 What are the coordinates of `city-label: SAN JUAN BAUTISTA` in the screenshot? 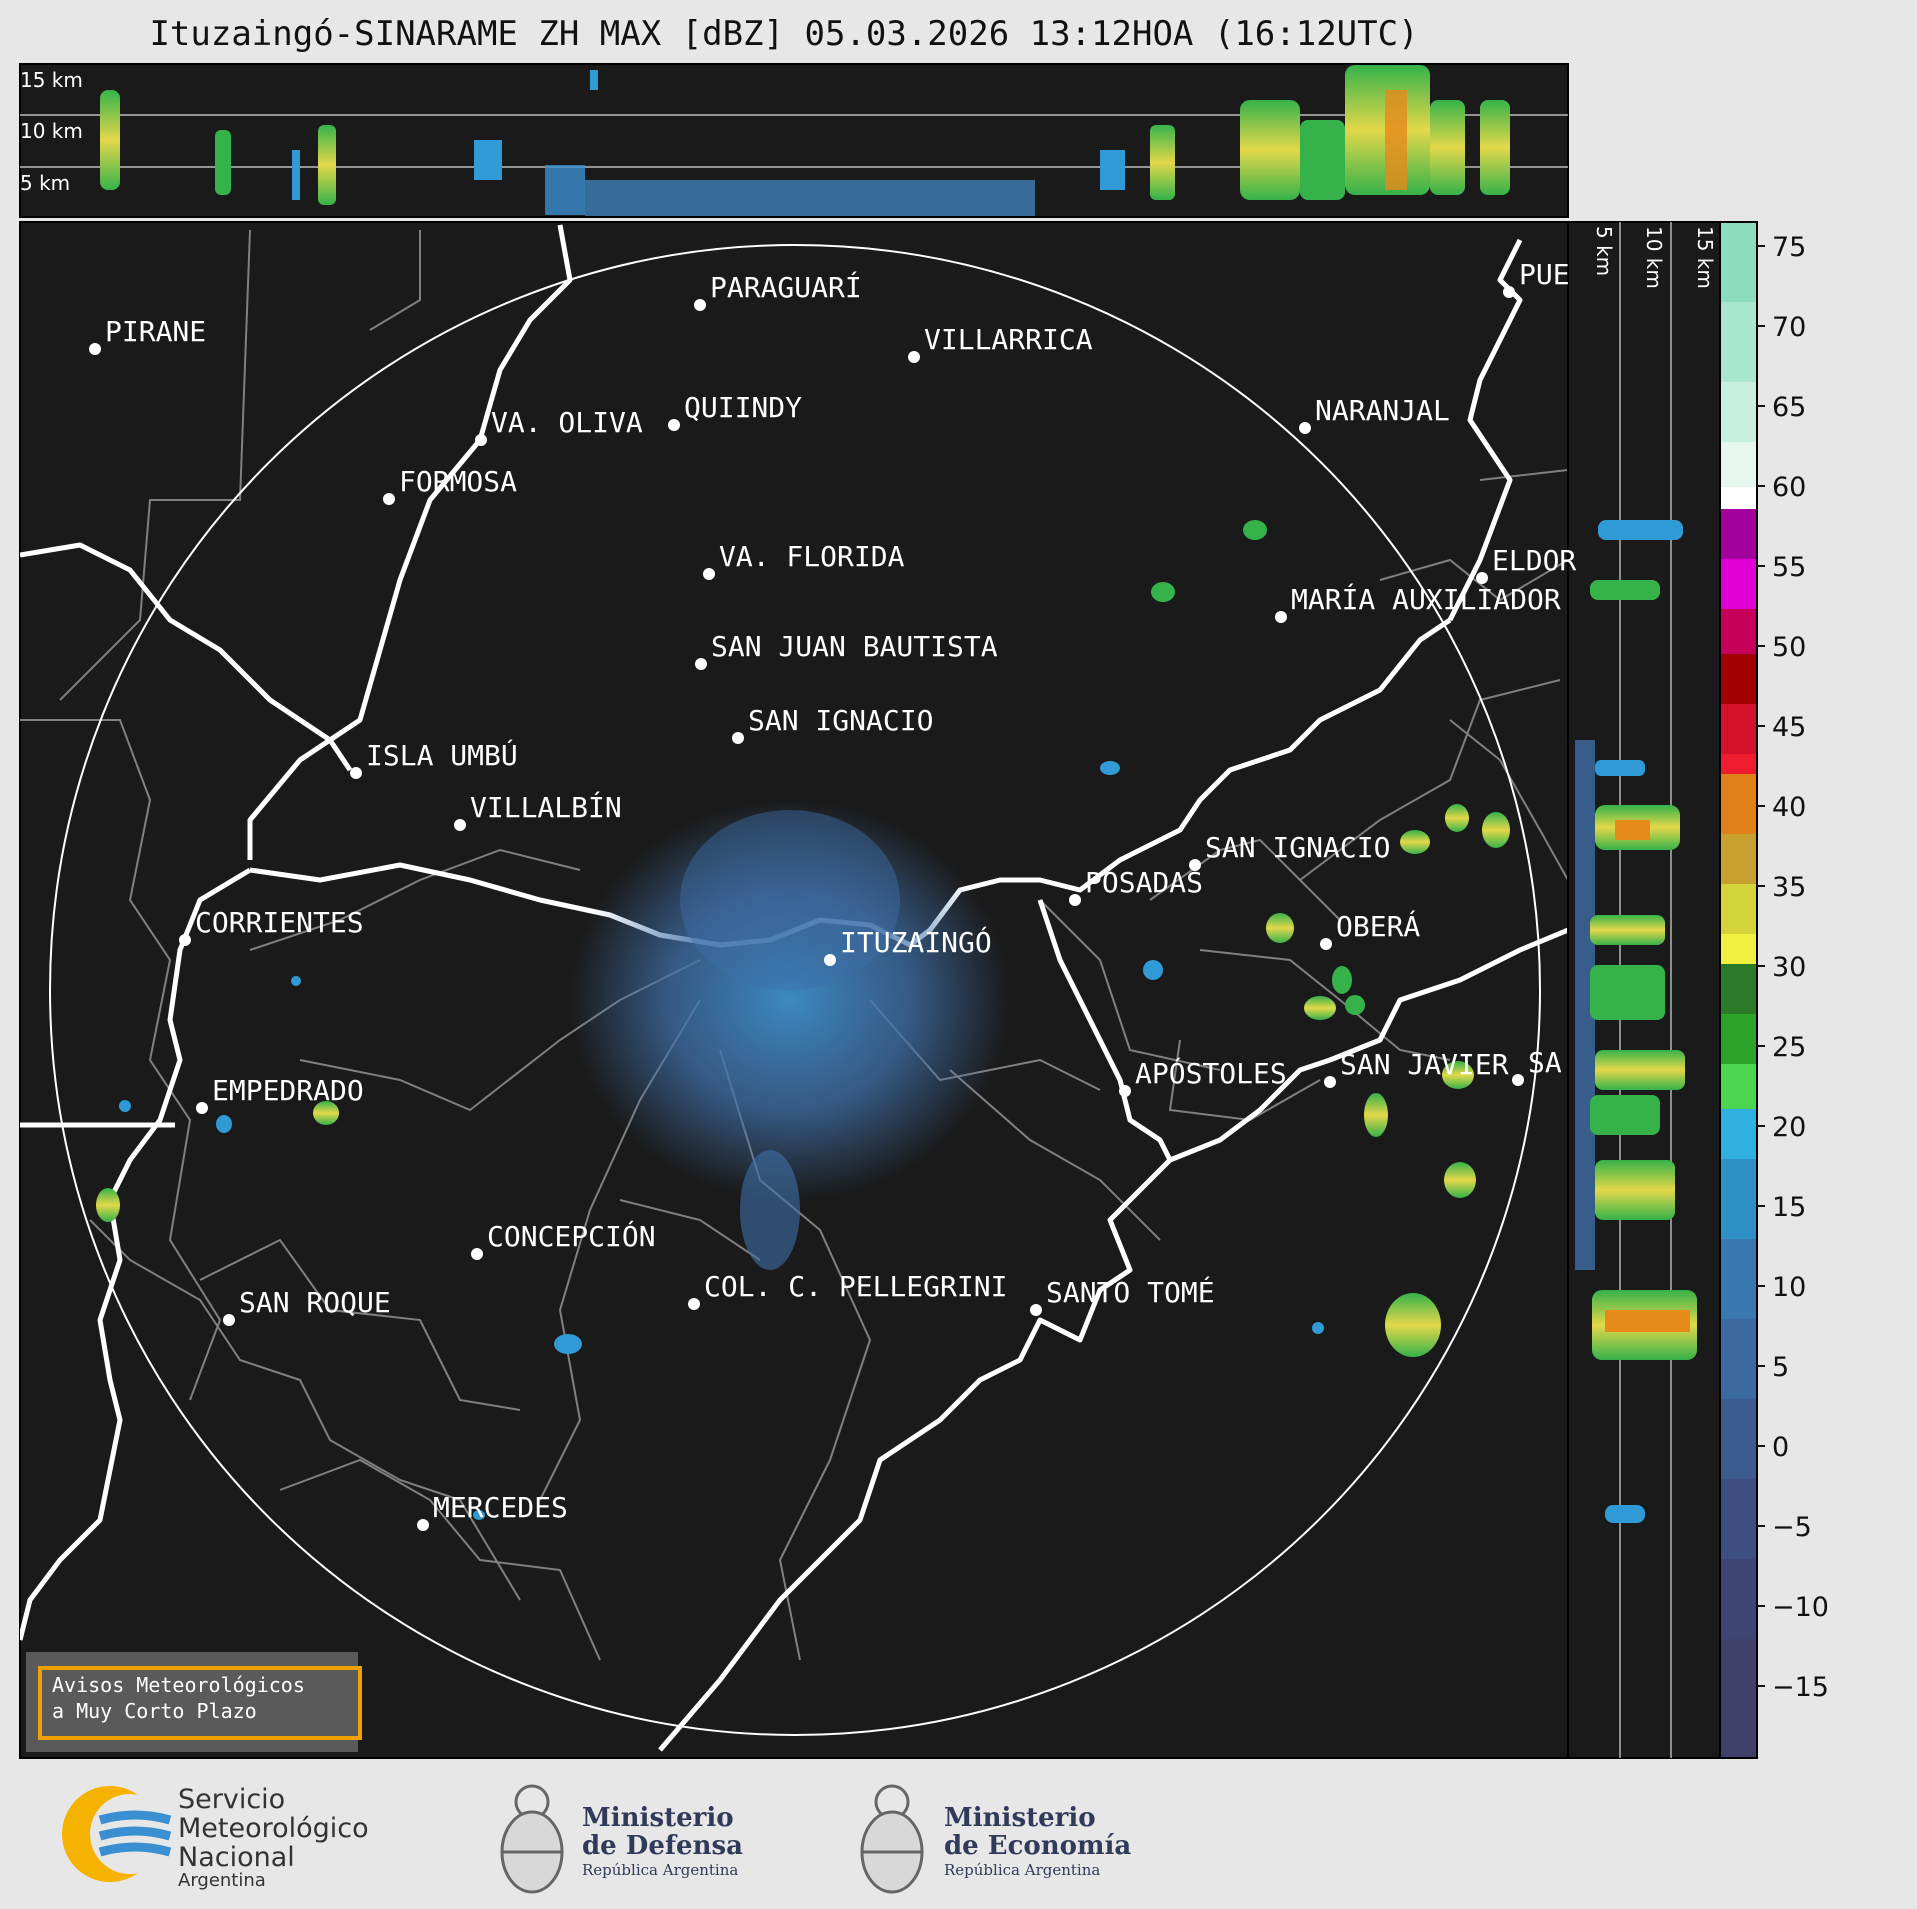 It's located at (854, 646).